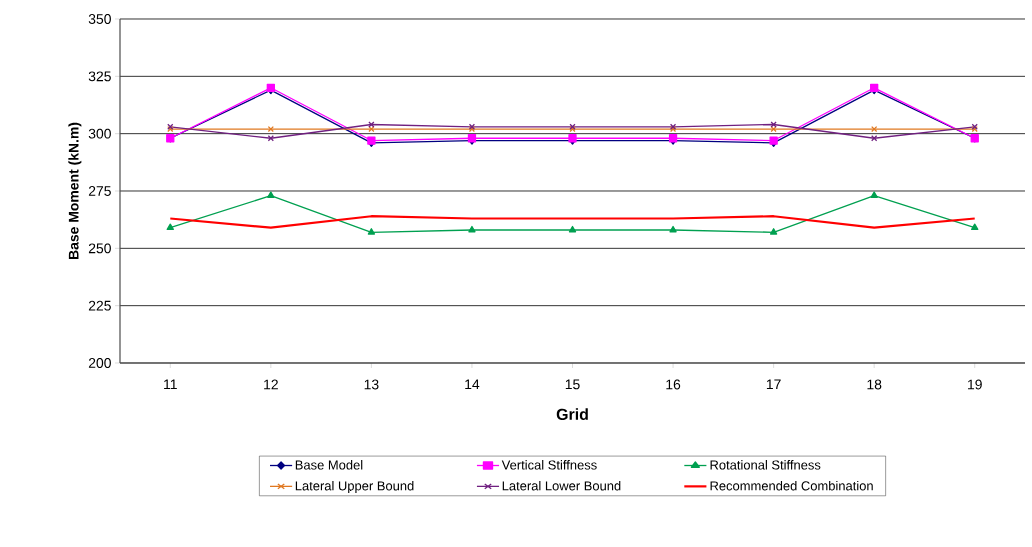  Describe the element at coordinates (765, 465) in the screenshot. I see `legend-label: Rotational Stiffness` at that location.